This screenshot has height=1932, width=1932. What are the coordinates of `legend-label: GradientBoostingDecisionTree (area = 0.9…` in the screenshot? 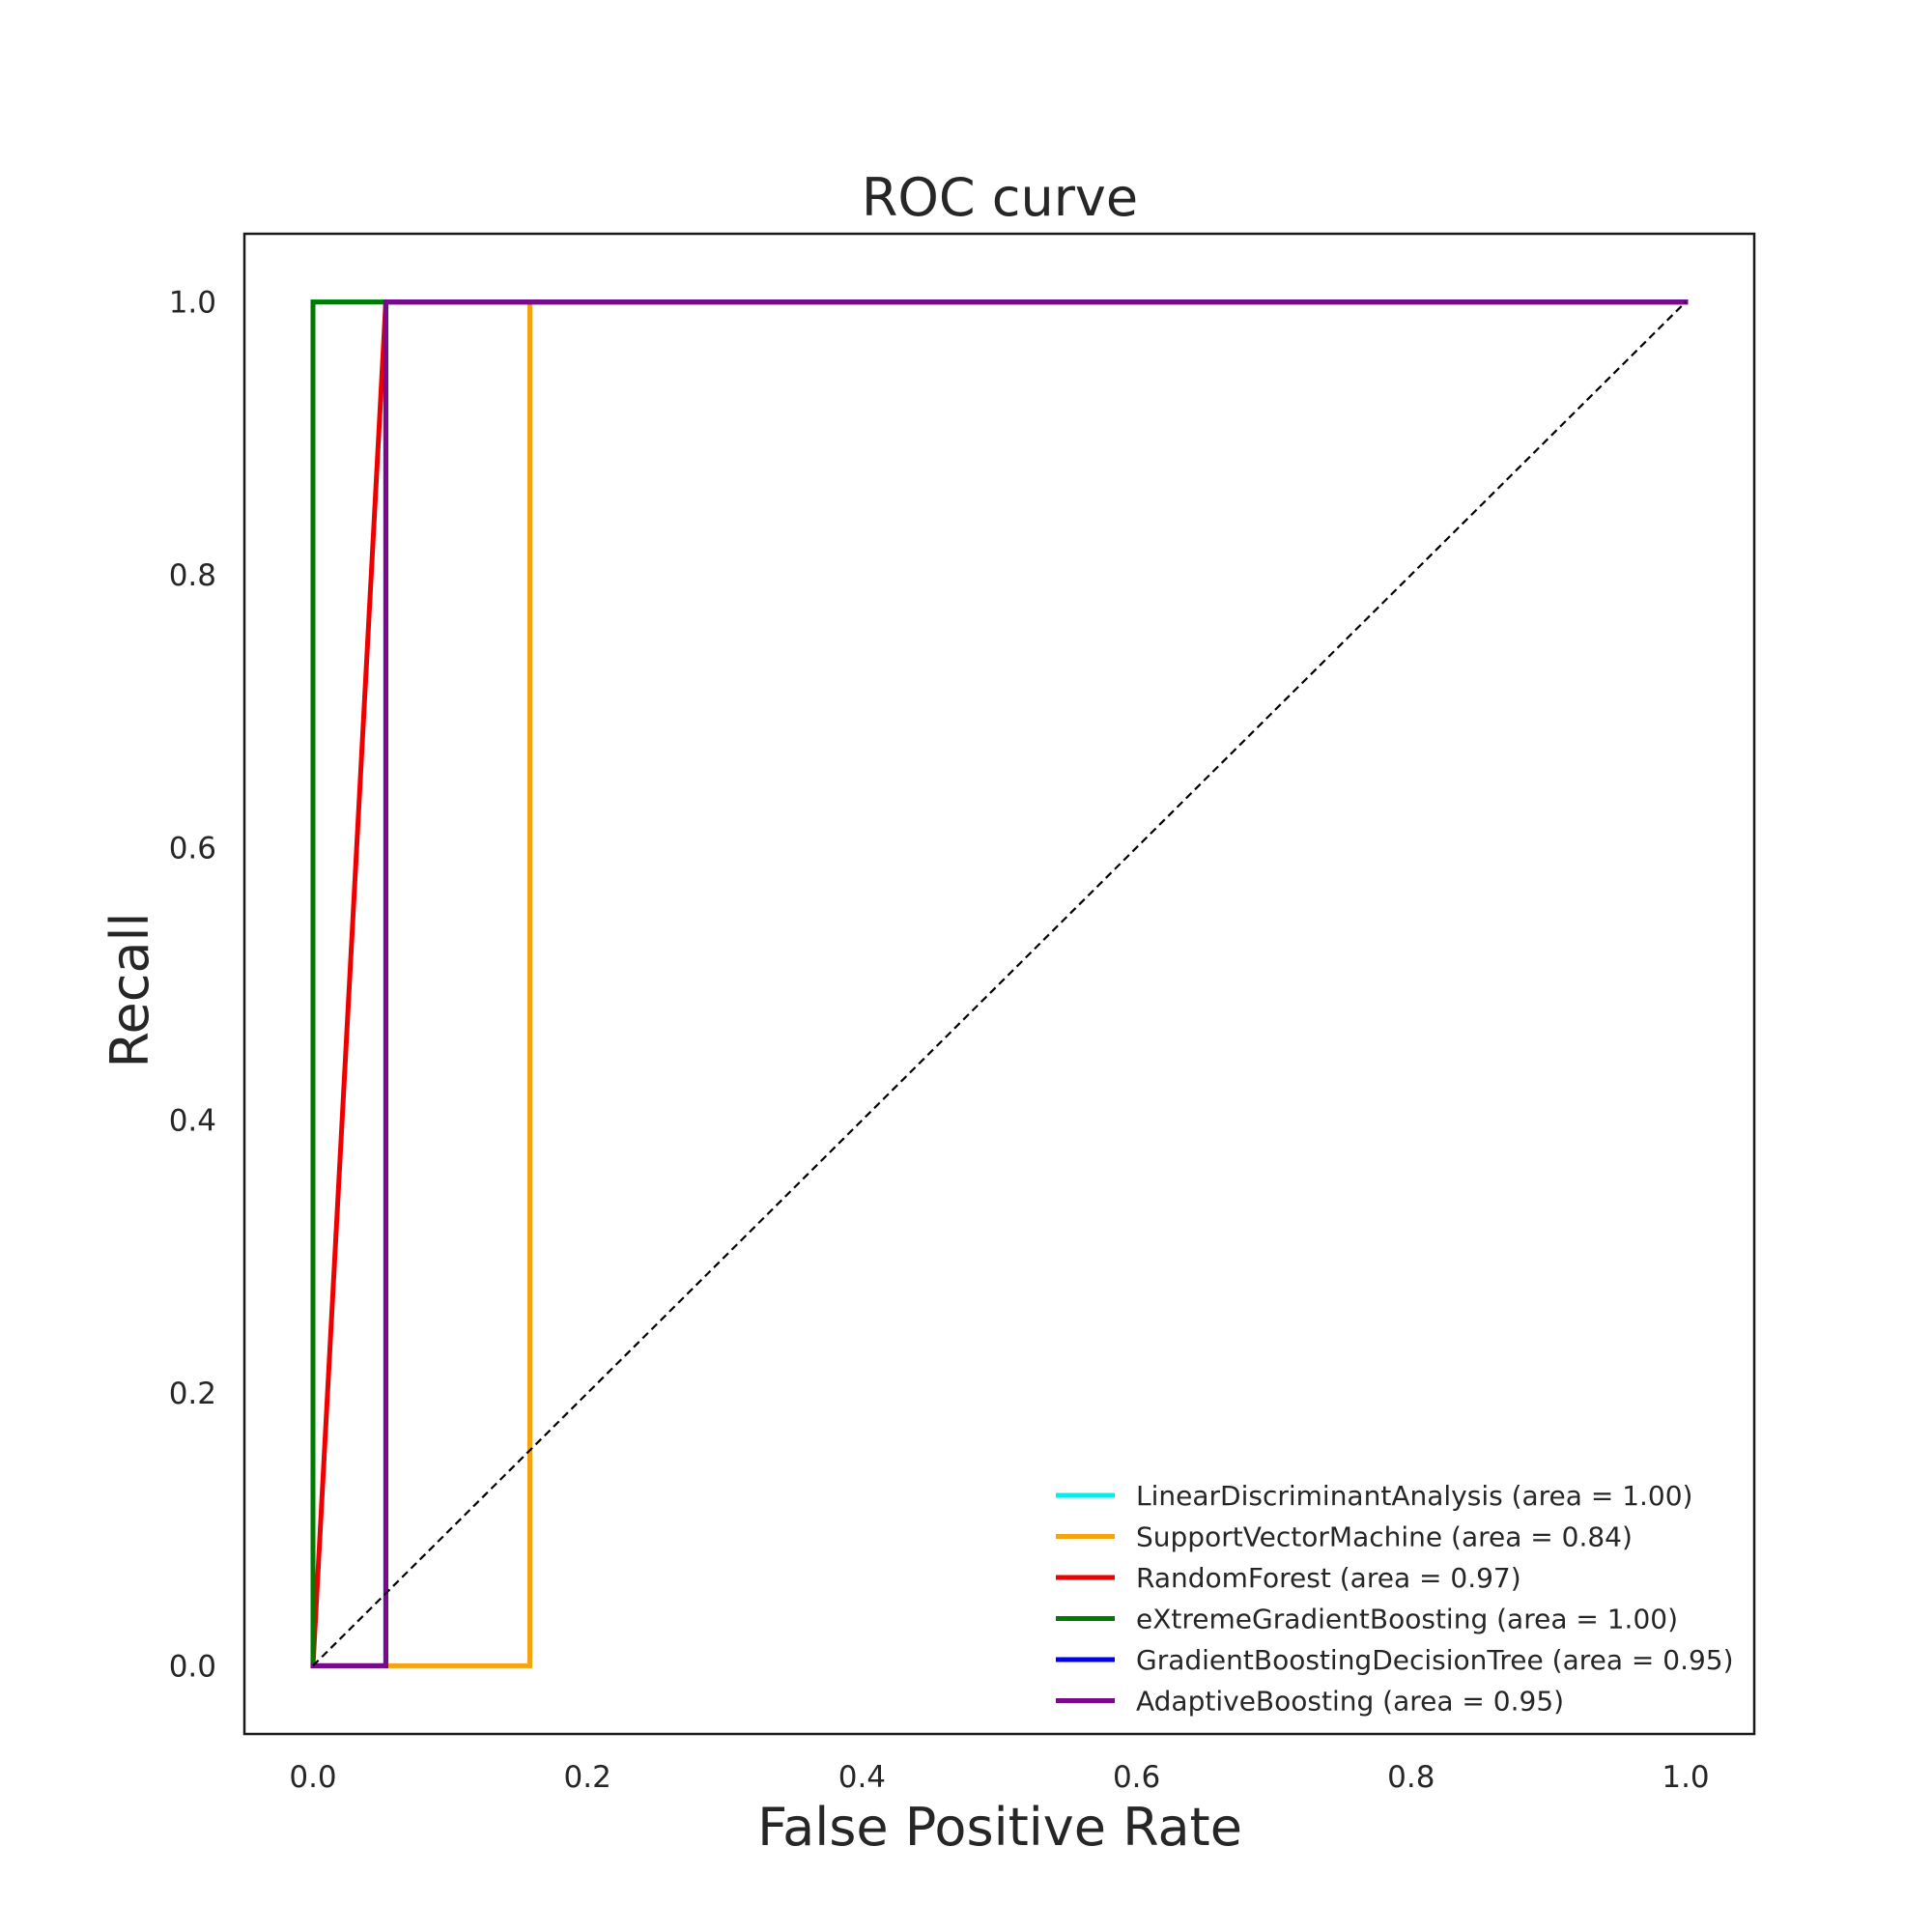 It's located at (1435, 1660).